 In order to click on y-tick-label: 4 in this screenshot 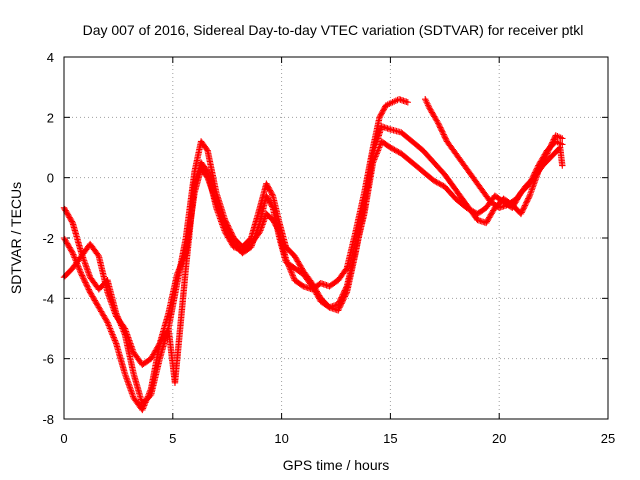, I will do `click(50, 57)`.